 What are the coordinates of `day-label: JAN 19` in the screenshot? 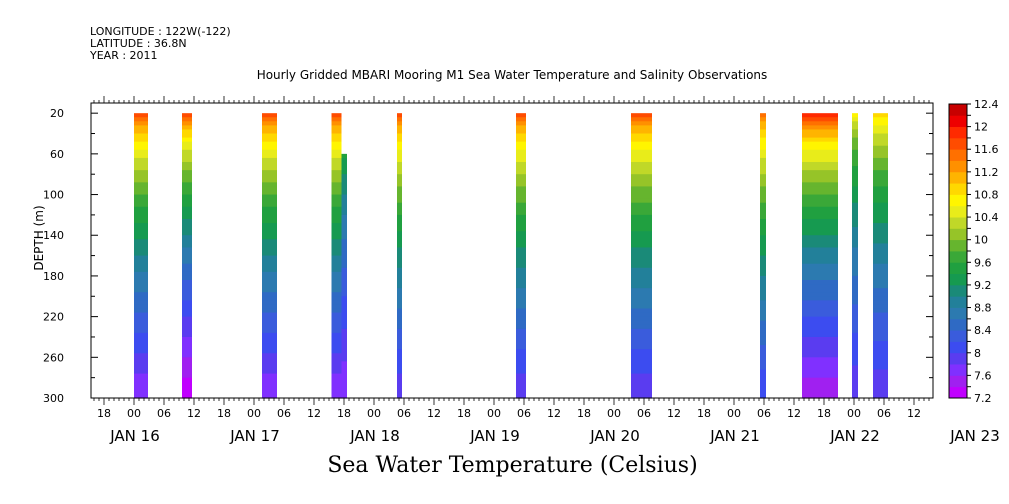 It's located at (494, 436).